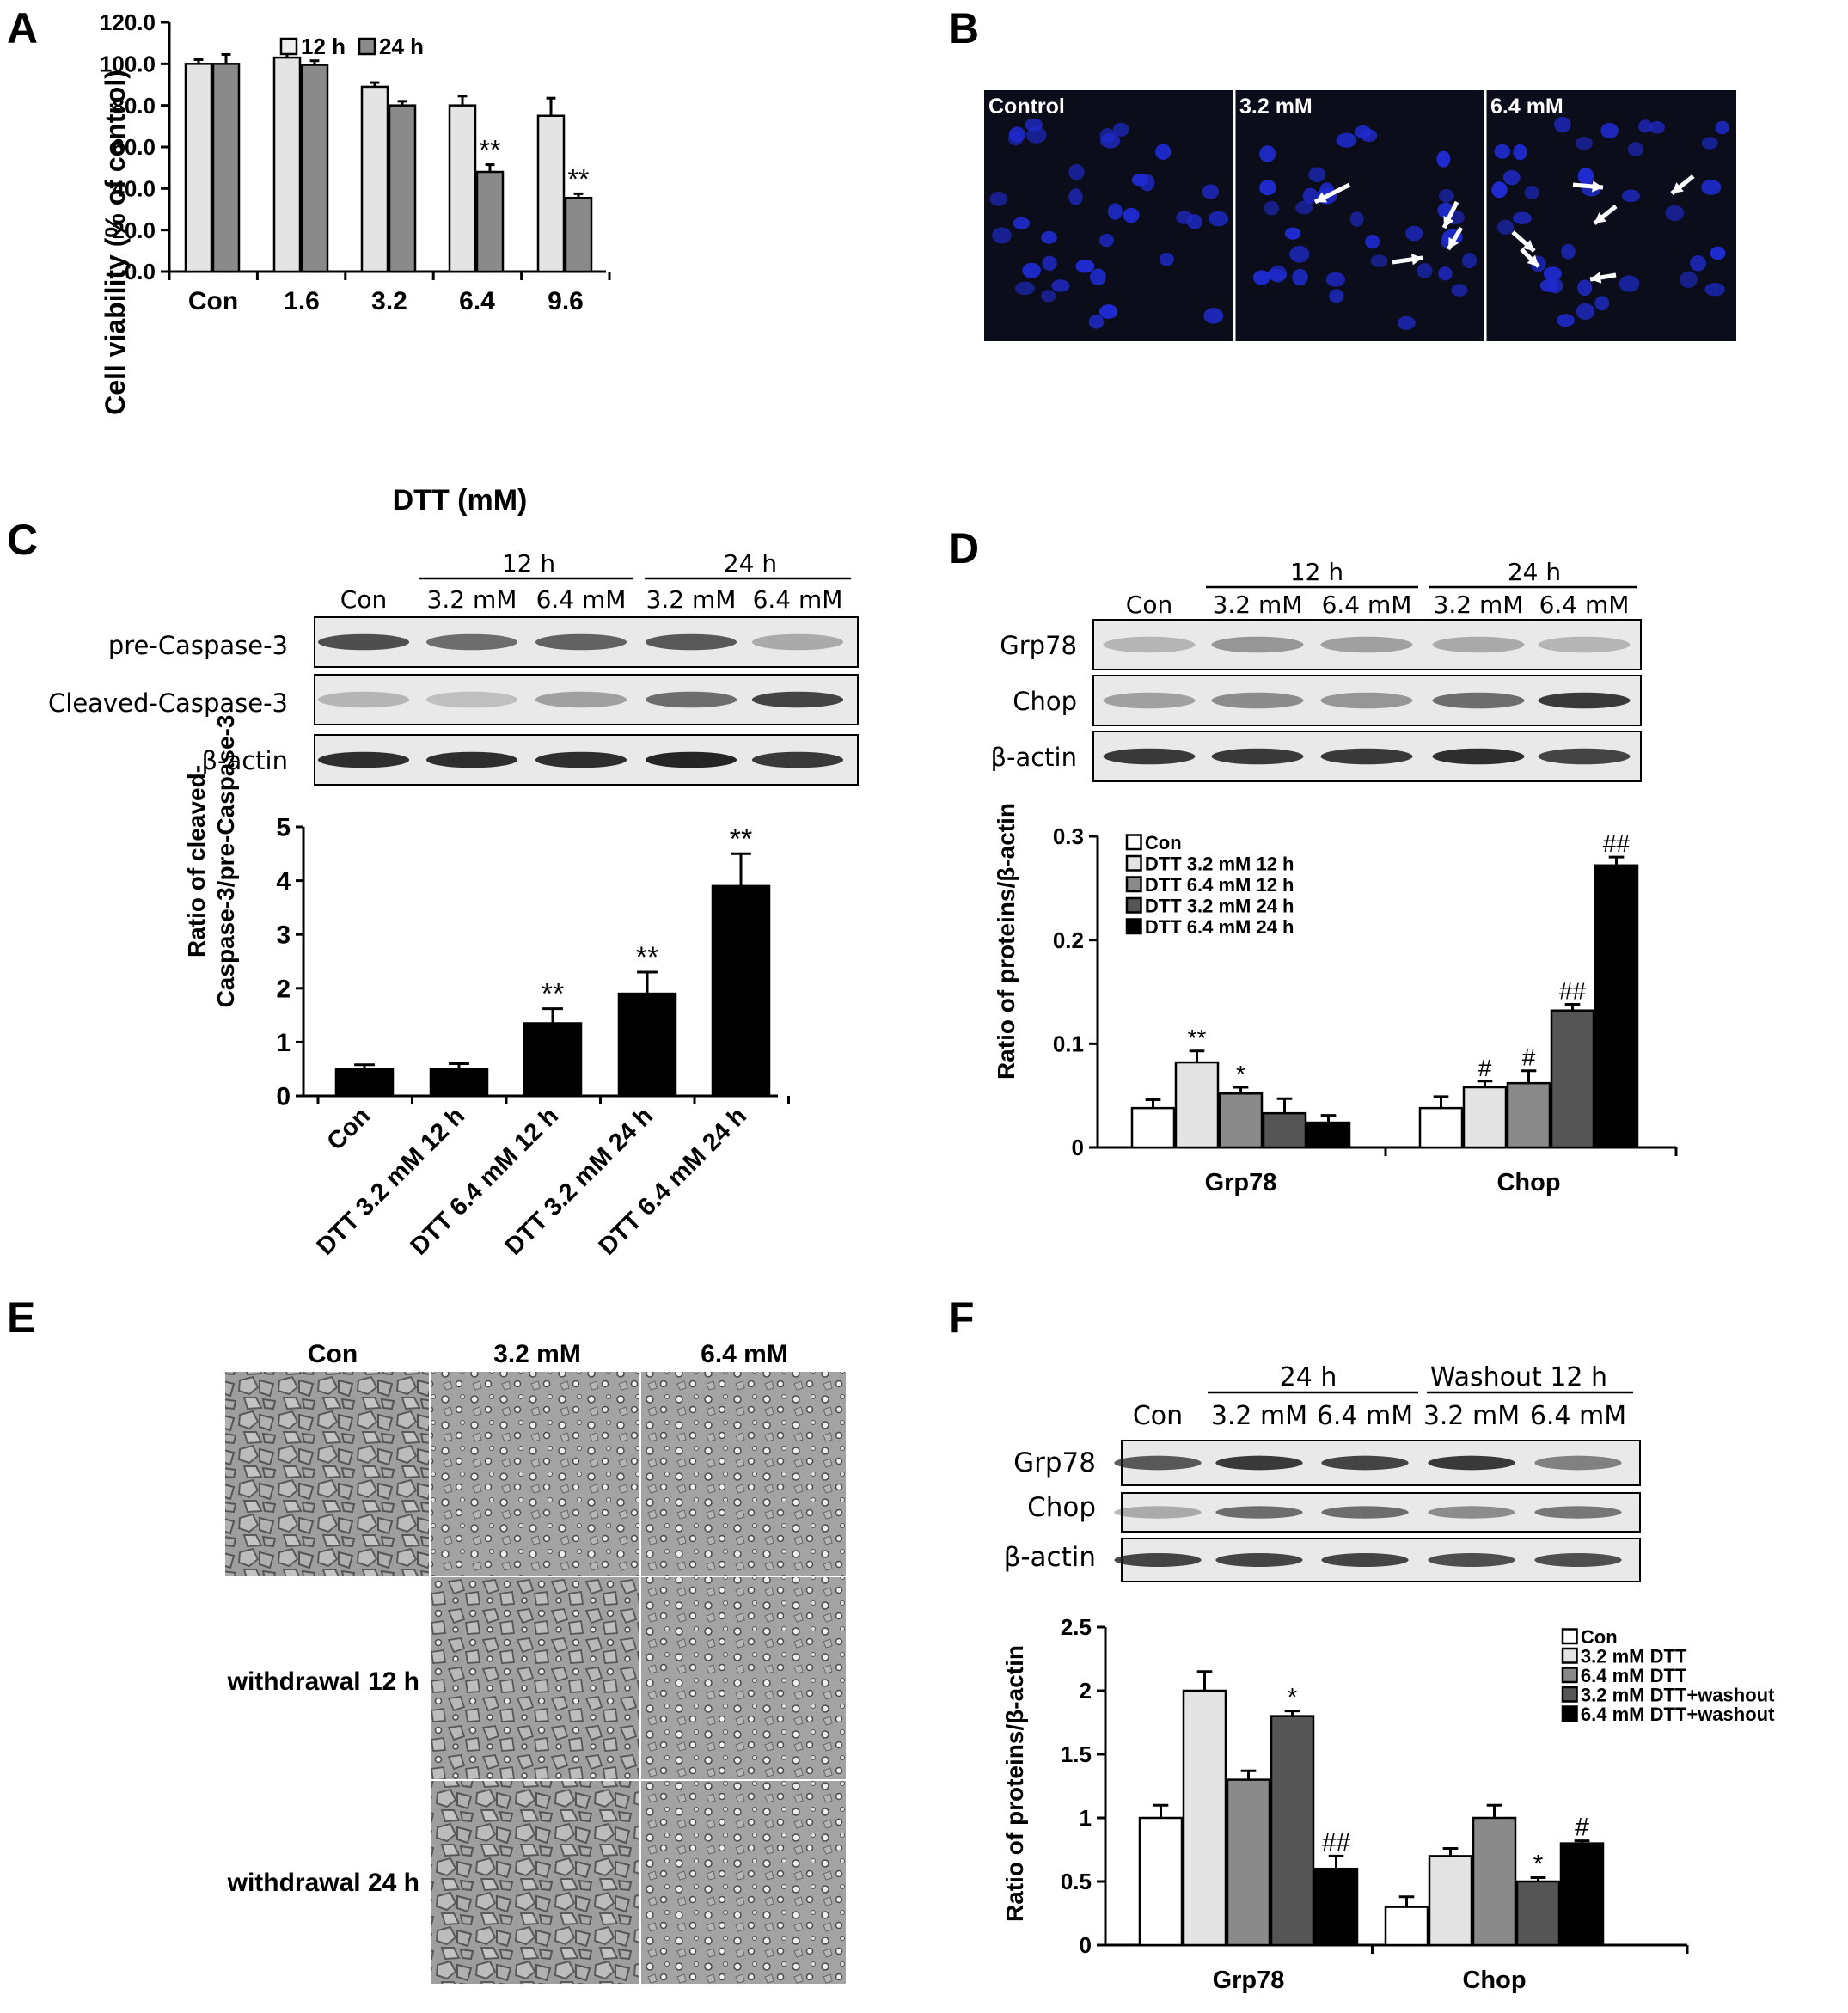  I want to click on label-3-2mm: 3.2 mM, so click(1276, 107).